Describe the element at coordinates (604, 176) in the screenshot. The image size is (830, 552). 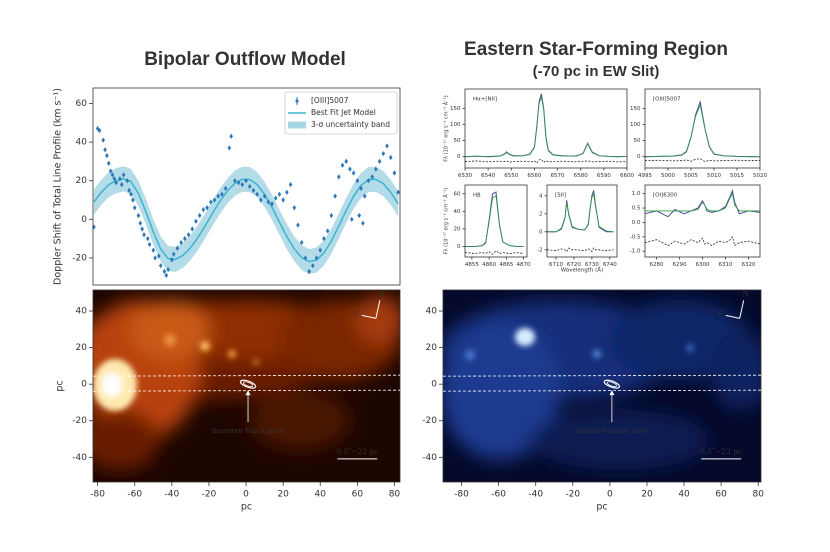
I see `x-tick-label: 6590` at that location.